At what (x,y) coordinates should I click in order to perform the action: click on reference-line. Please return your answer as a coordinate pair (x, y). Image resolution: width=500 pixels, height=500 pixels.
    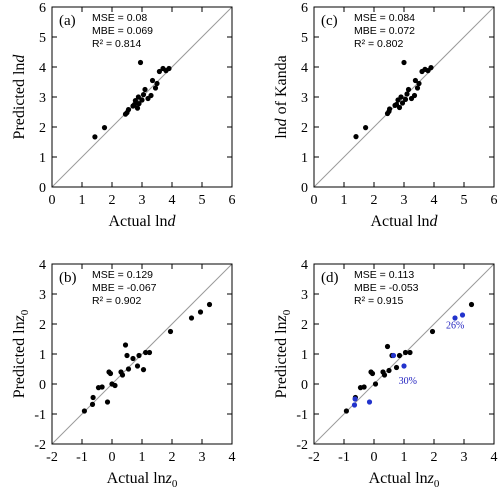
    Looking at the image, I should click on (404, 97).